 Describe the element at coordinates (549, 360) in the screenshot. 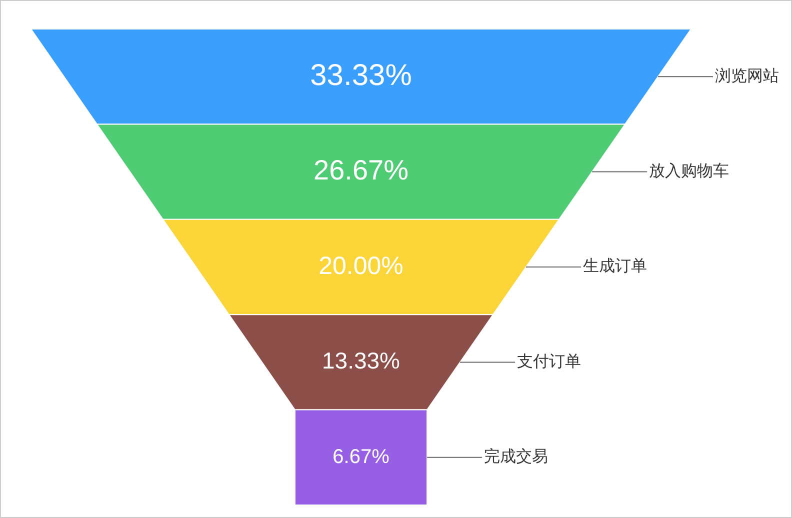

I see `category-label: 支付订单` at that location.